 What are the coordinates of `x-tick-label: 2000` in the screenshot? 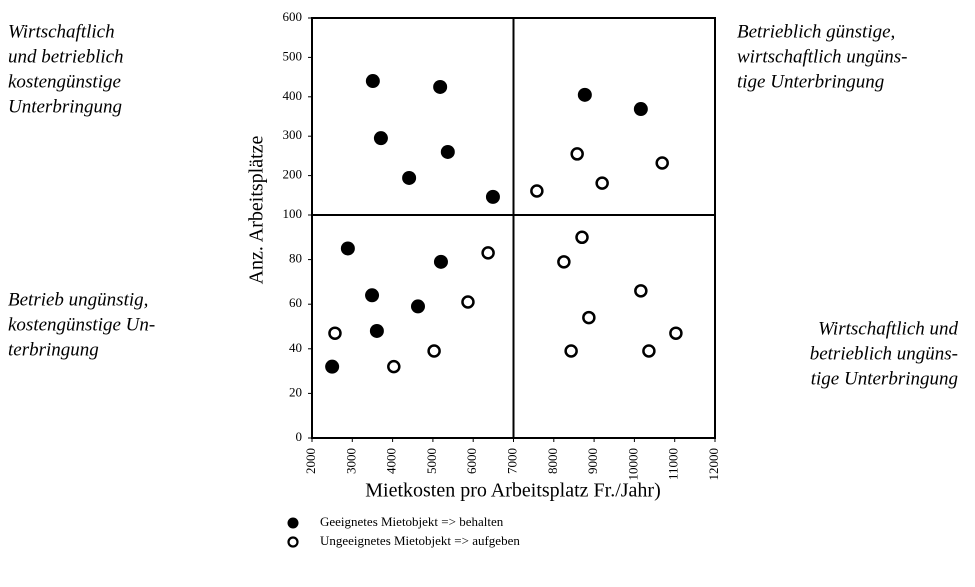 It's located at (310, 461).